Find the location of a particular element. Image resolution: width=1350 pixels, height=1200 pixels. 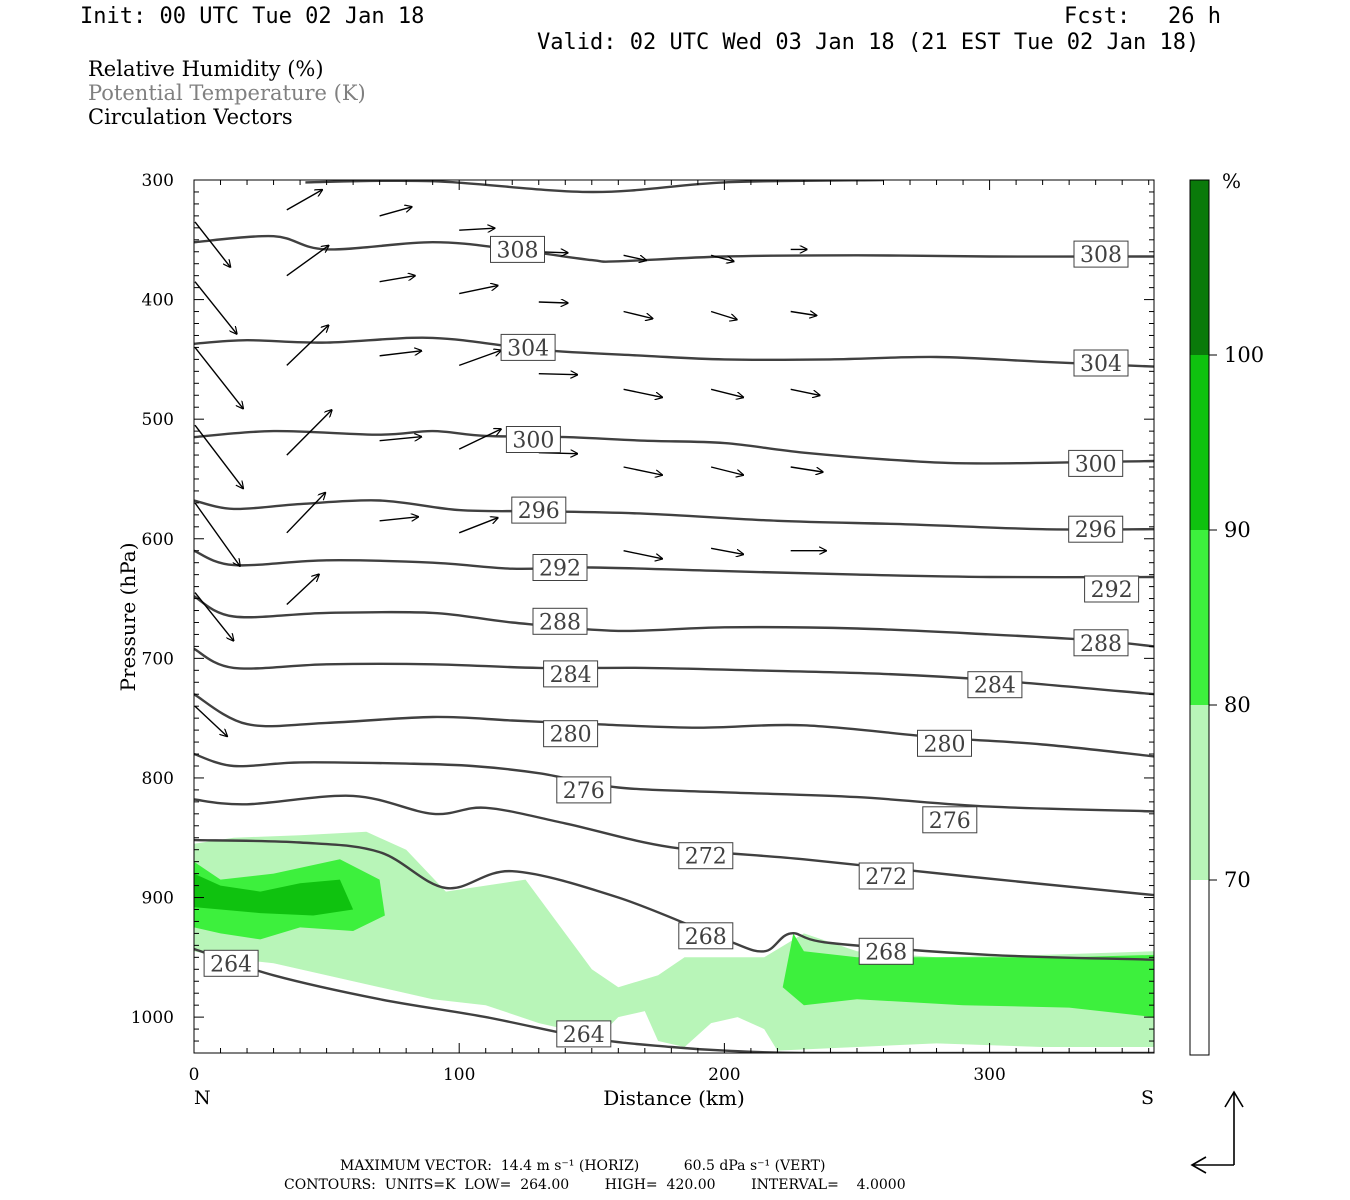

rh-colorbar: % 100 90 80 70 is located at coordinates (1226, 612).